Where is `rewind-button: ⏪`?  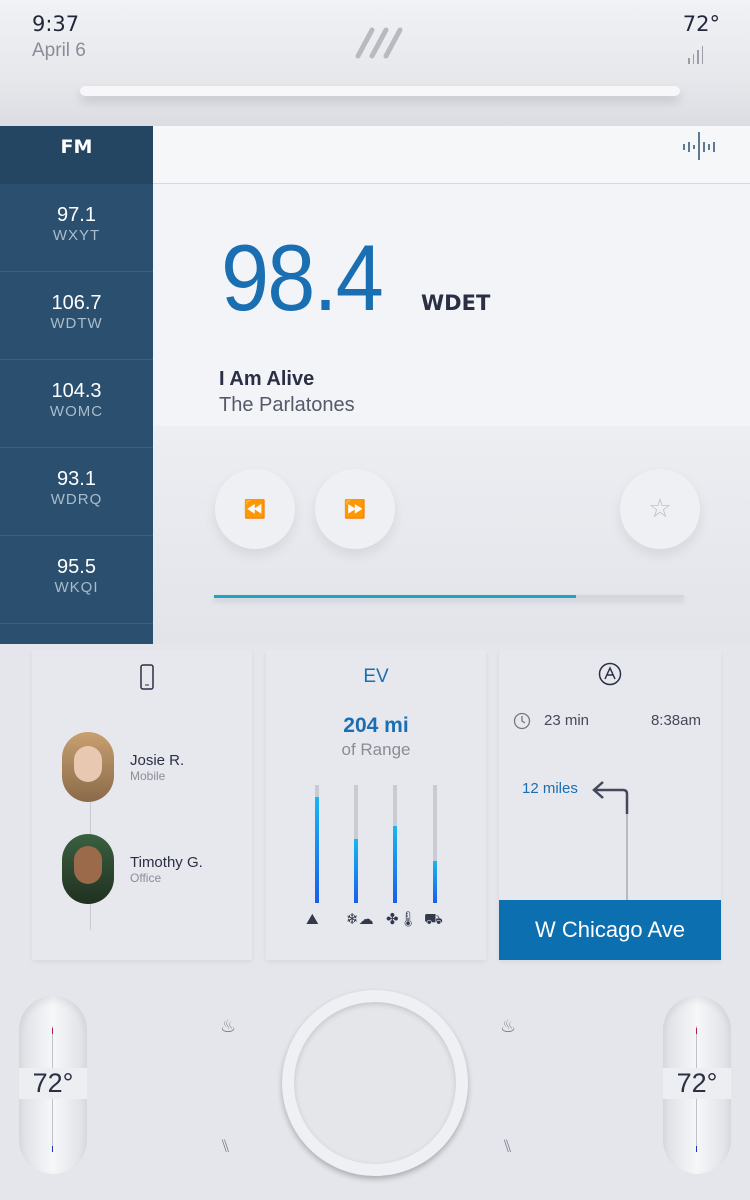
rewind-button: ⏪ is located at coordinates (255, 509).